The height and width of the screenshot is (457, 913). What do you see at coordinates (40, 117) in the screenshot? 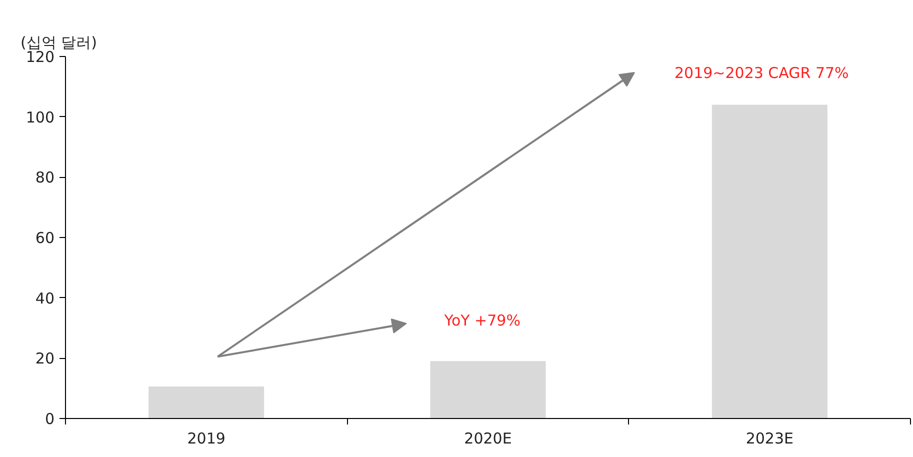
I see `y-tick-label: 100` at bounding box center [40, 117].